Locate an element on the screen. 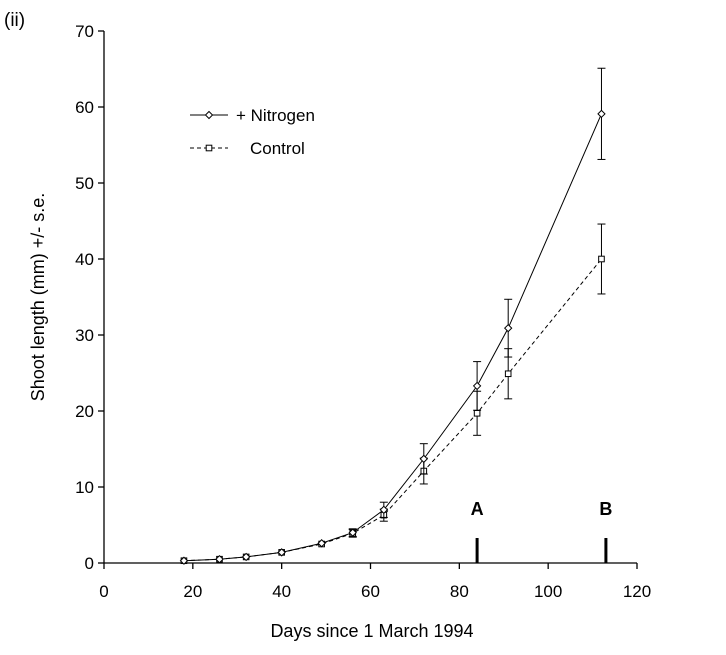 This screenshot has height=655, width=726. y-tick-label: 50 is located at coordinates (84, 183).